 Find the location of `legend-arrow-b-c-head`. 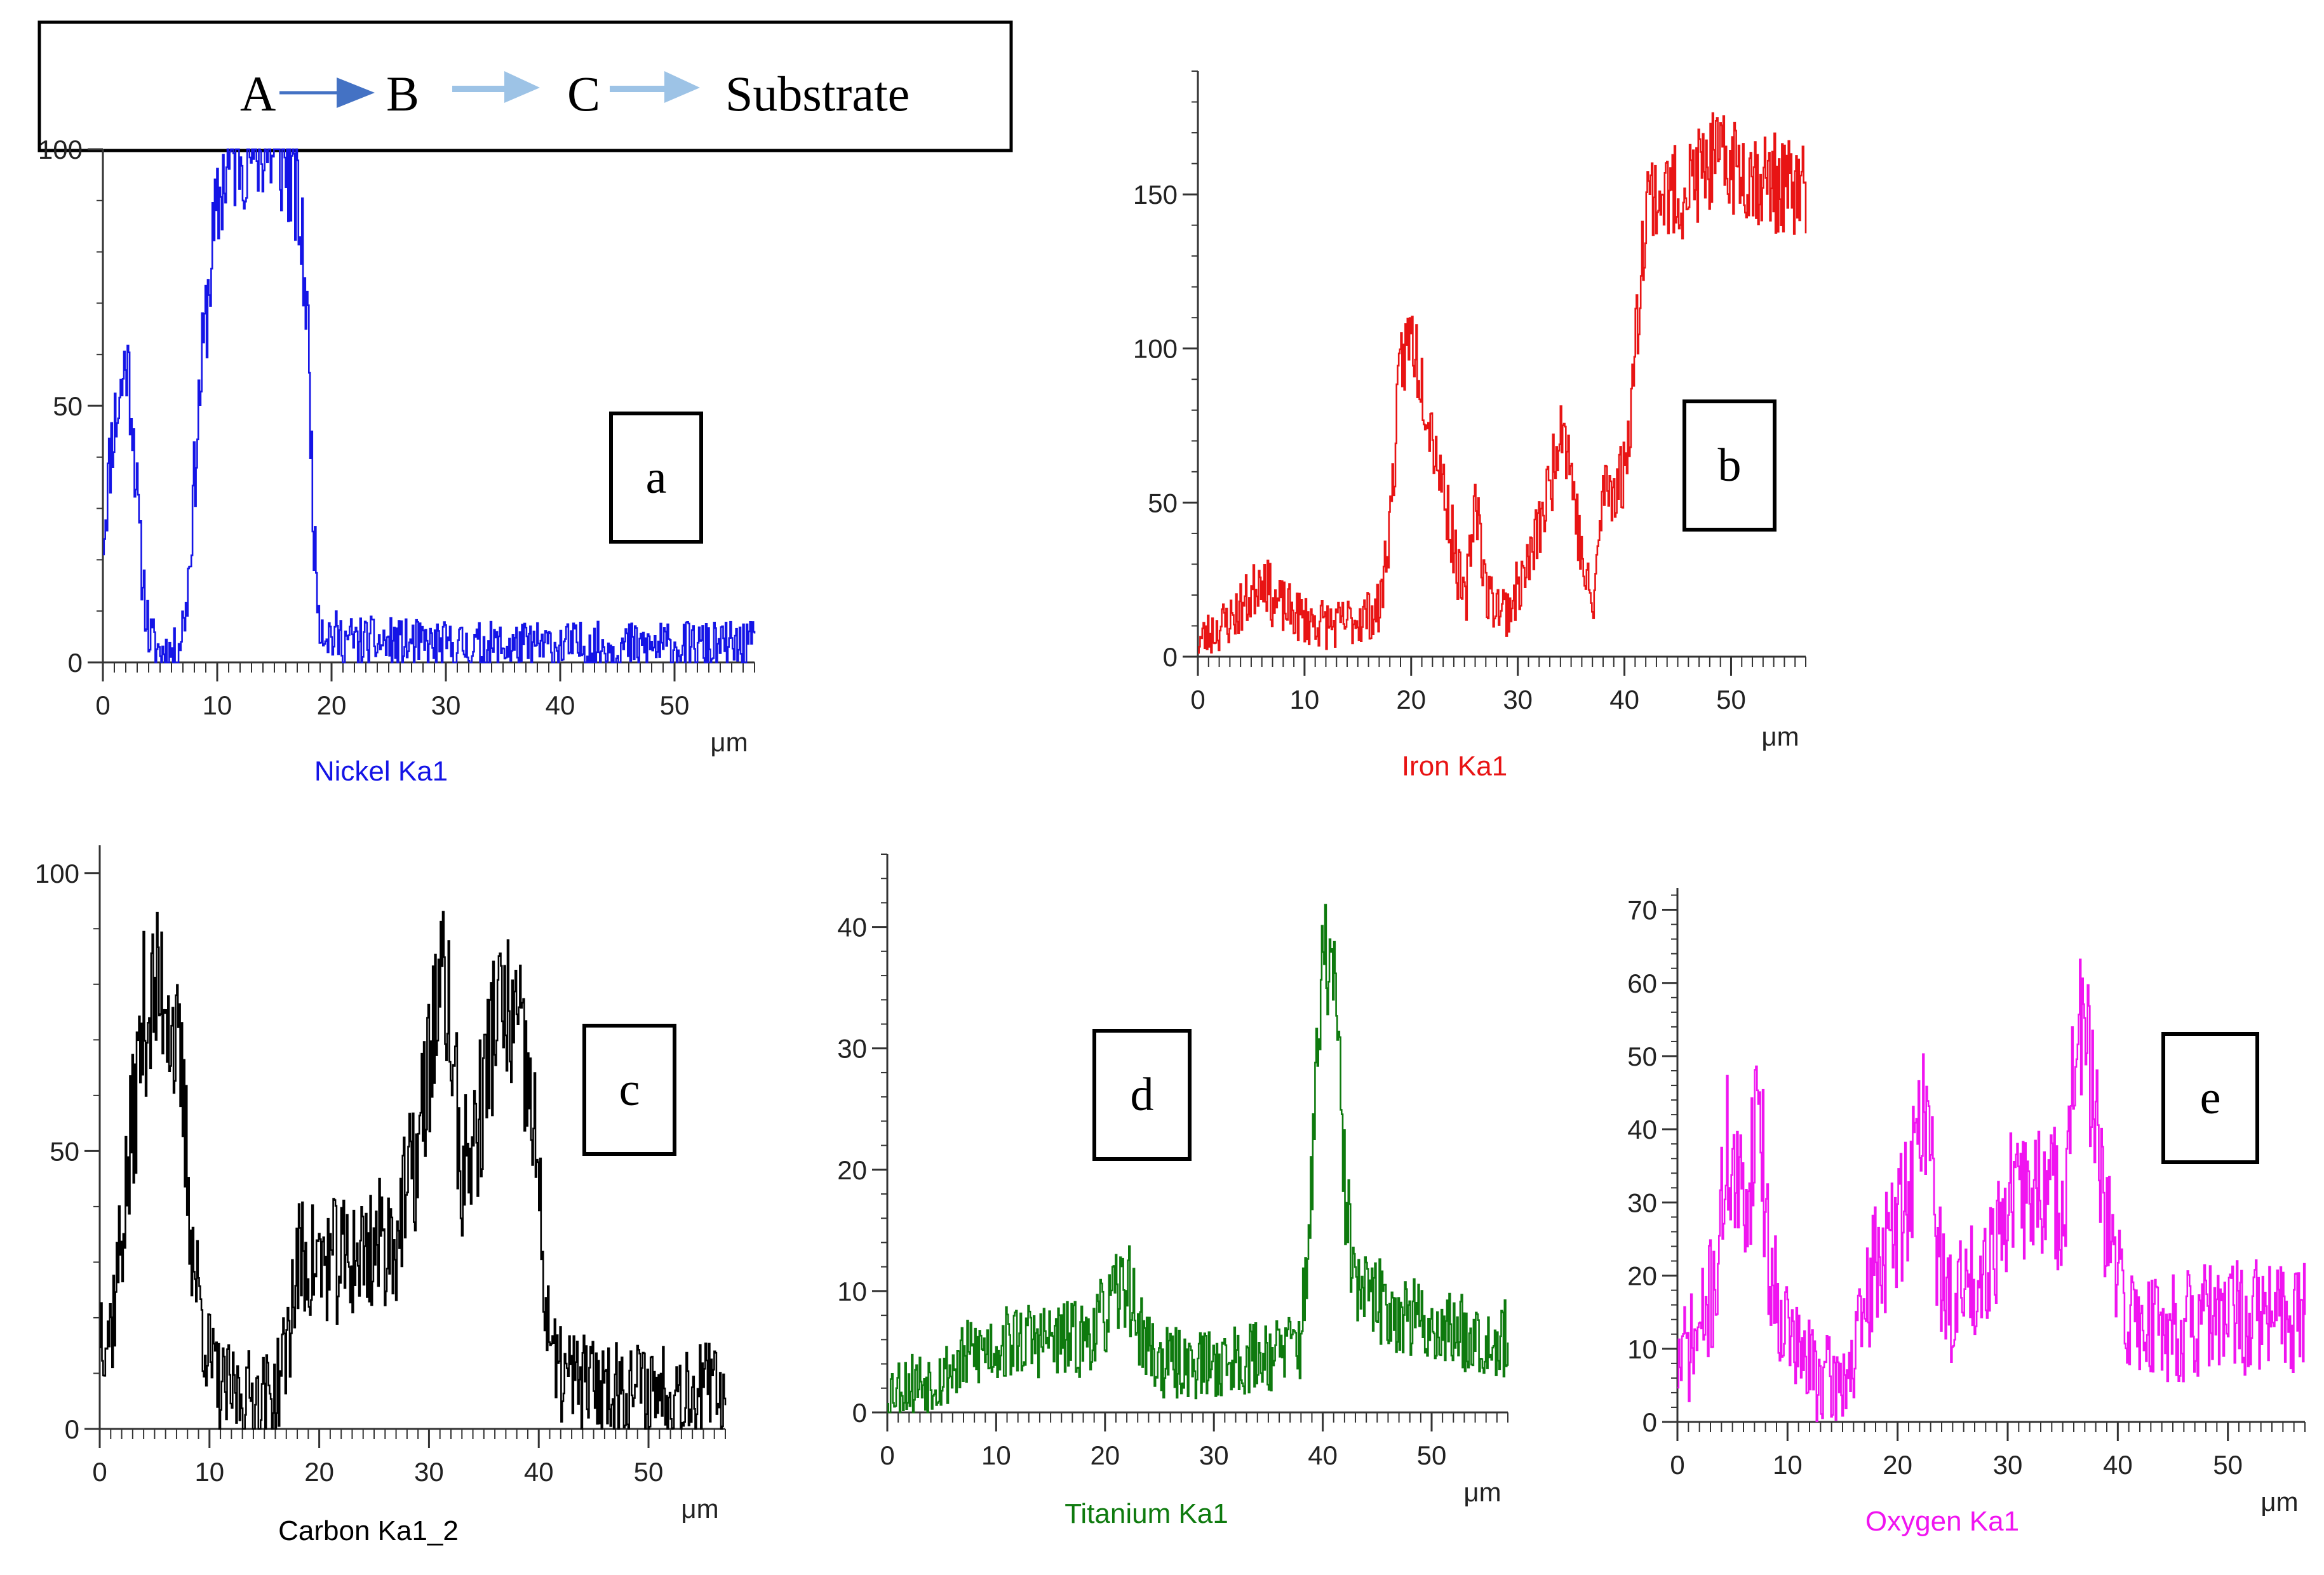

legend-arrow-b-c-head is located at coordinates (522, 87).